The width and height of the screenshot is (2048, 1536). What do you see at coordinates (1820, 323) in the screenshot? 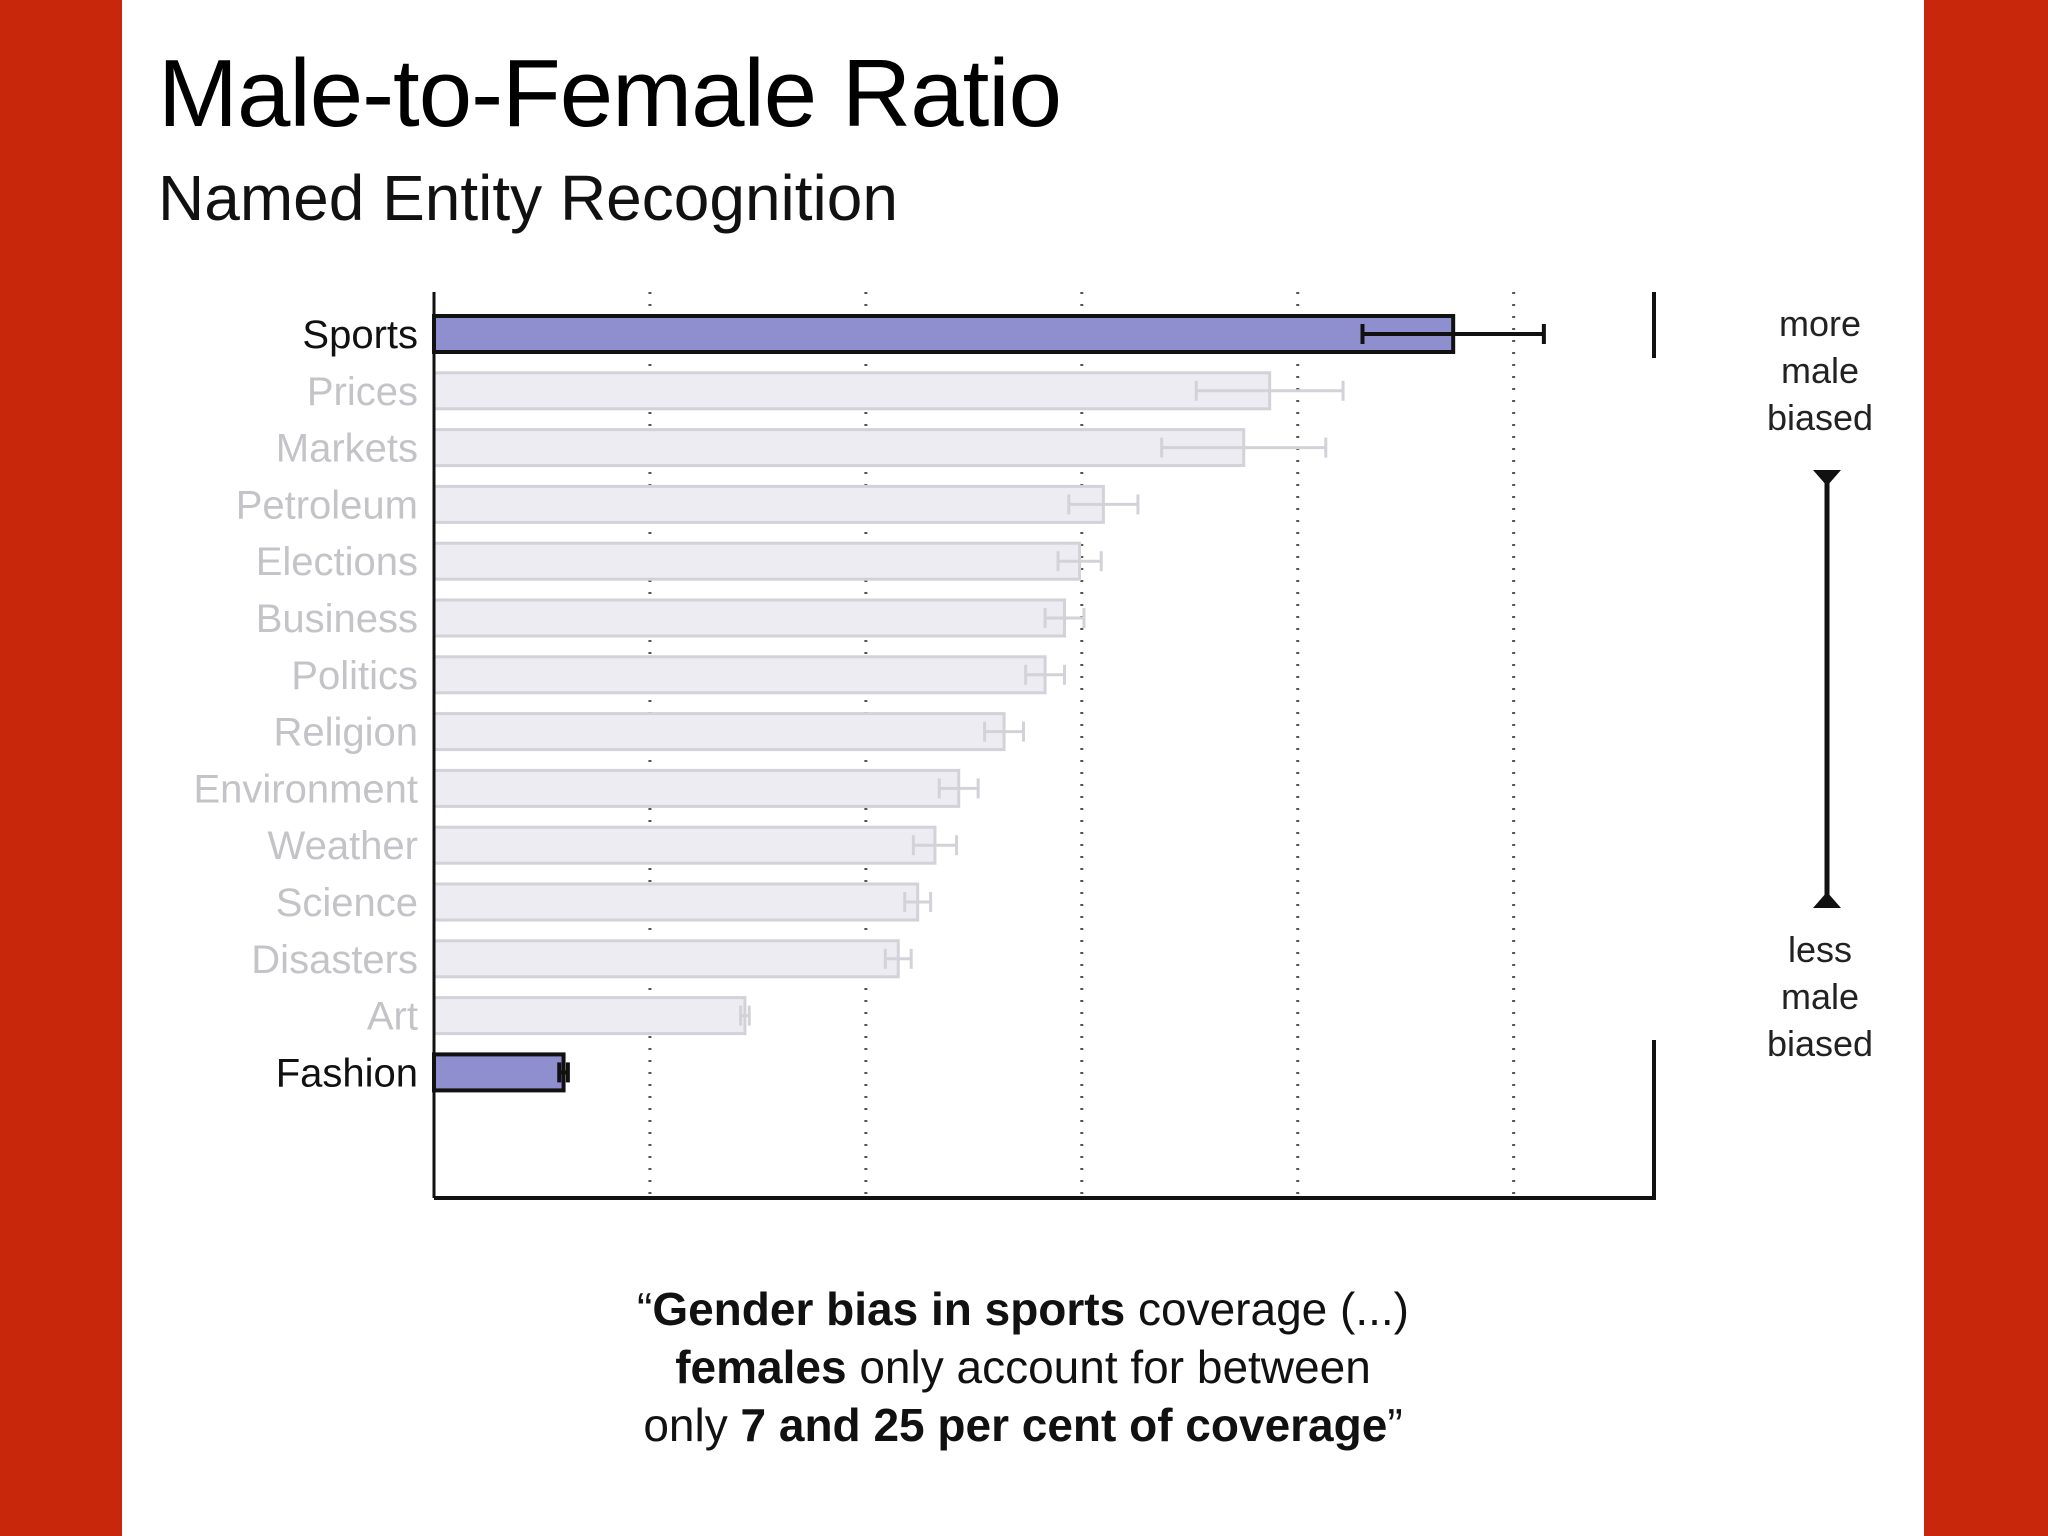
I see `scale-label-top: more` at bounding box center [1820, 323].